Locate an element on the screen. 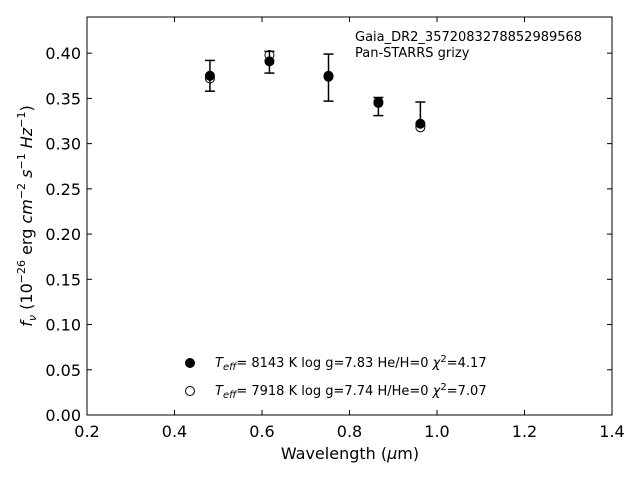  x-tick-label: 0.8 is located at coordinates (349, 431).